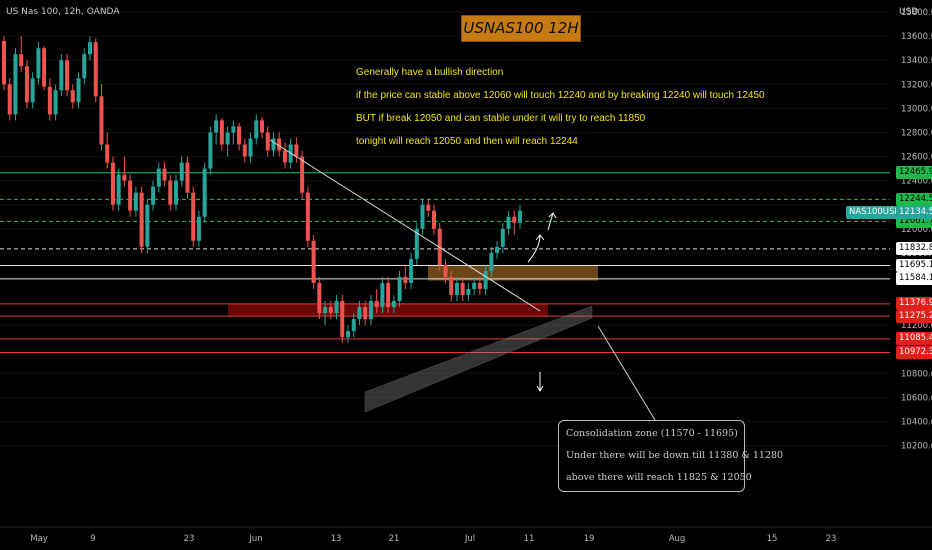 This screenshot has width=932, height=550. What do you see at coordinates (652, 433) in the screenshot?
I see `info-line-1: Consolidation zone (11570 - 11695)` at bounding box center [652, 433].